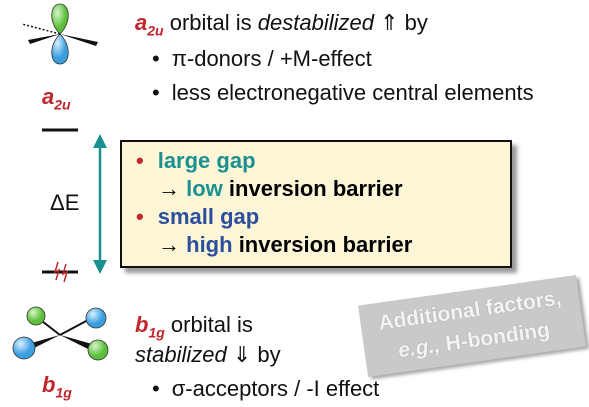 This screenshot has width=589, height=407. Describe the element at coordinates (60, 333) in the screenshot. I see `b1g-molecule` at that location.